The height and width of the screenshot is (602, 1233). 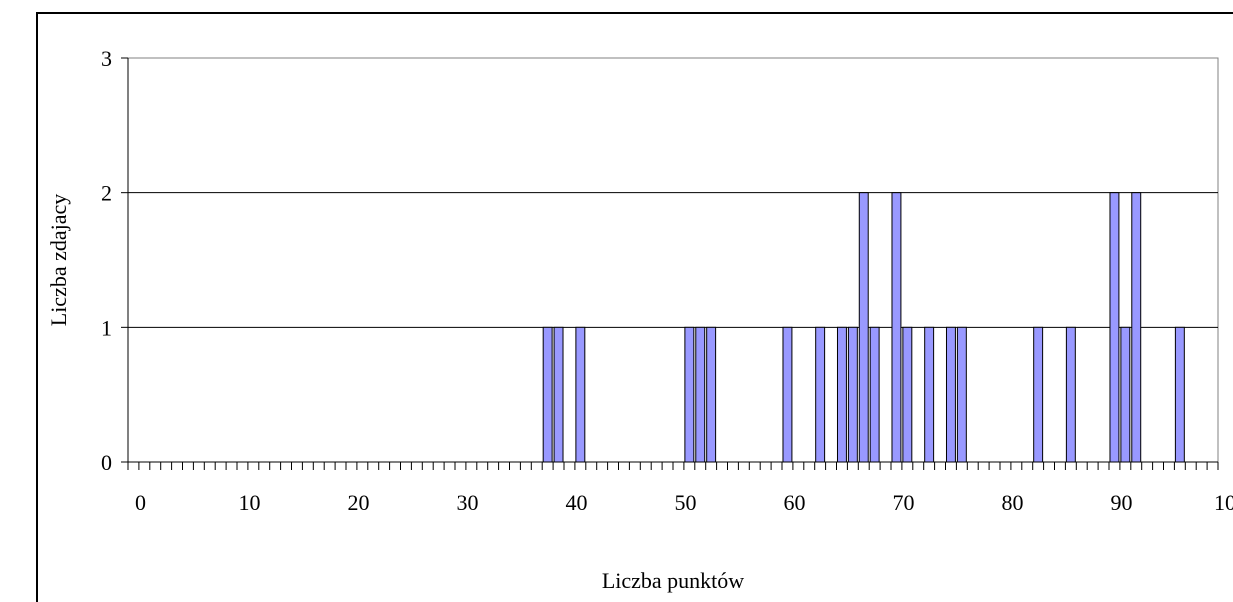 I want to click on x-tick-label-80: 80, so click(x=1012, y=502).